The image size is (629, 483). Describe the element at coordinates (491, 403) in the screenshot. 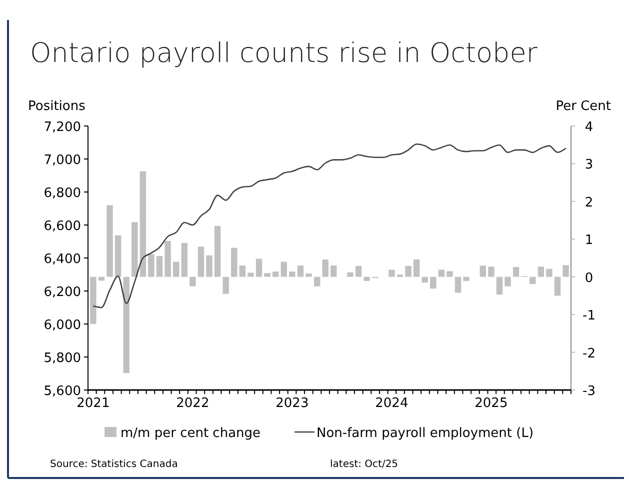

I see `x-tick-label: 2025` at that location.